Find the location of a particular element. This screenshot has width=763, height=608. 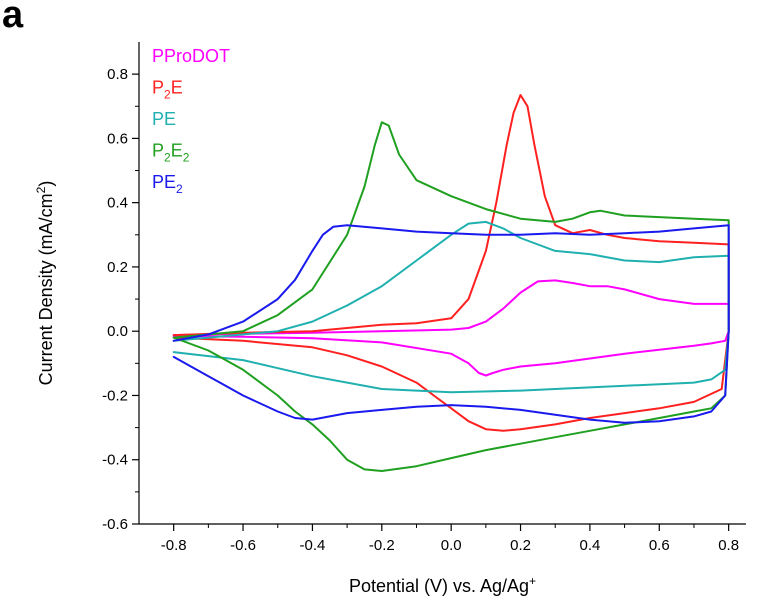

x-tick-label: -0.6 is located at coordinates (243, 545).